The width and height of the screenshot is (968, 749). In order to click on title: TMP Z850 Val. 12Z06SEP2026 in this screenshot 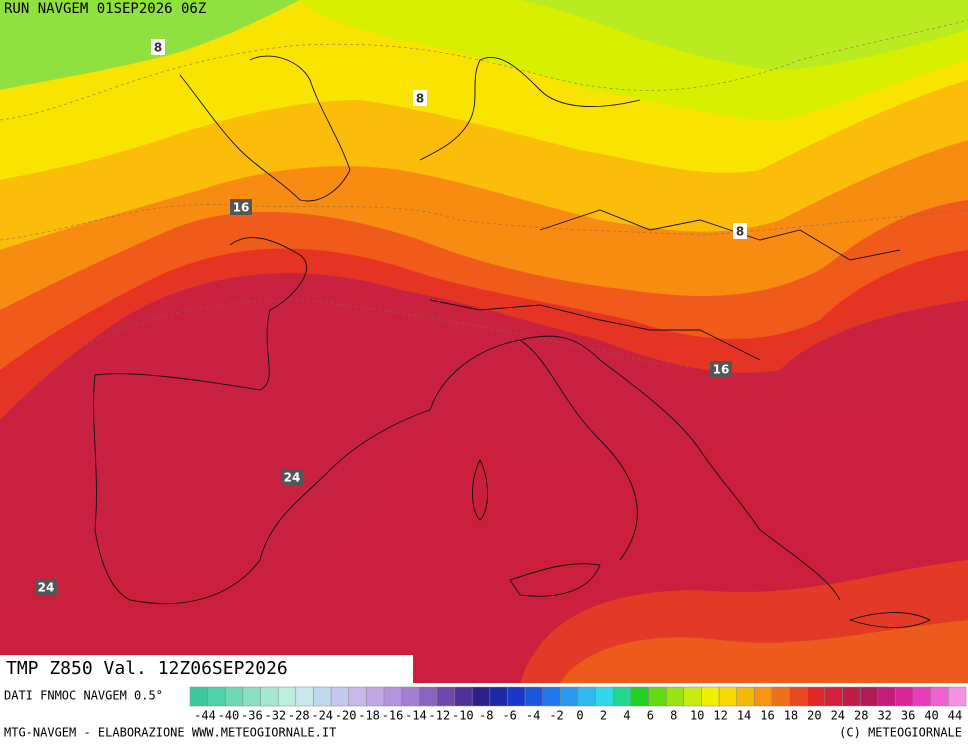, I will do `click(147, 668)`.